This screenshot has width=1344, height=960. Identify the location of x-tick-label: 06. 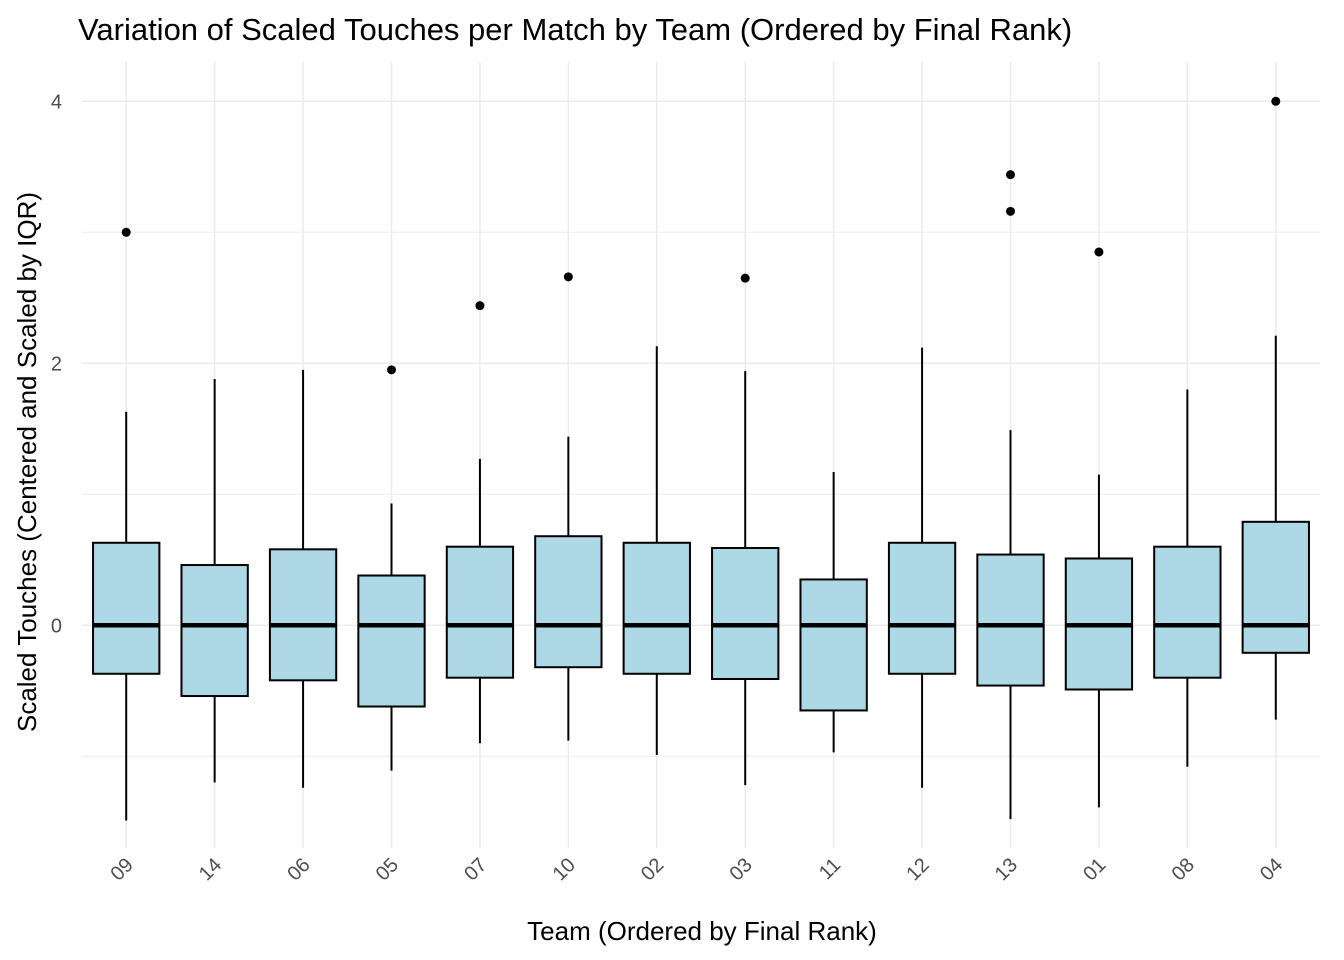
(298, 869).